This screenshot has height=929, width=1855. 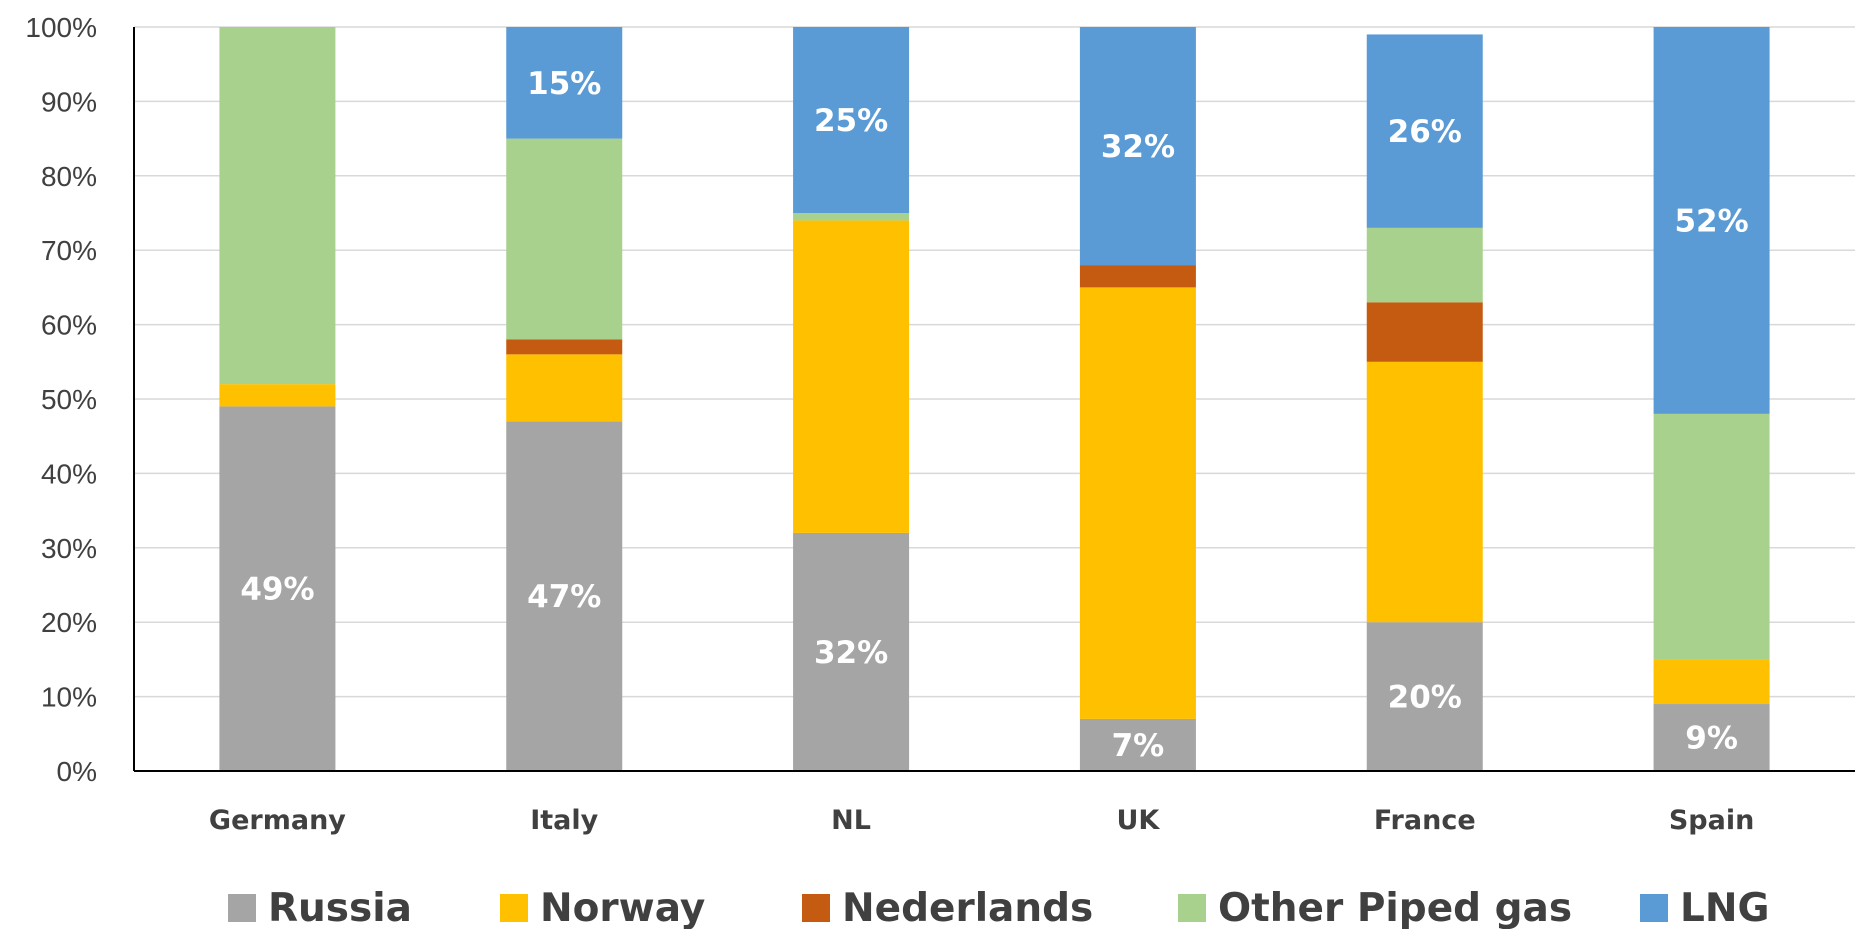 I want to click on data-label: 49%, so click(x=277, y=590).